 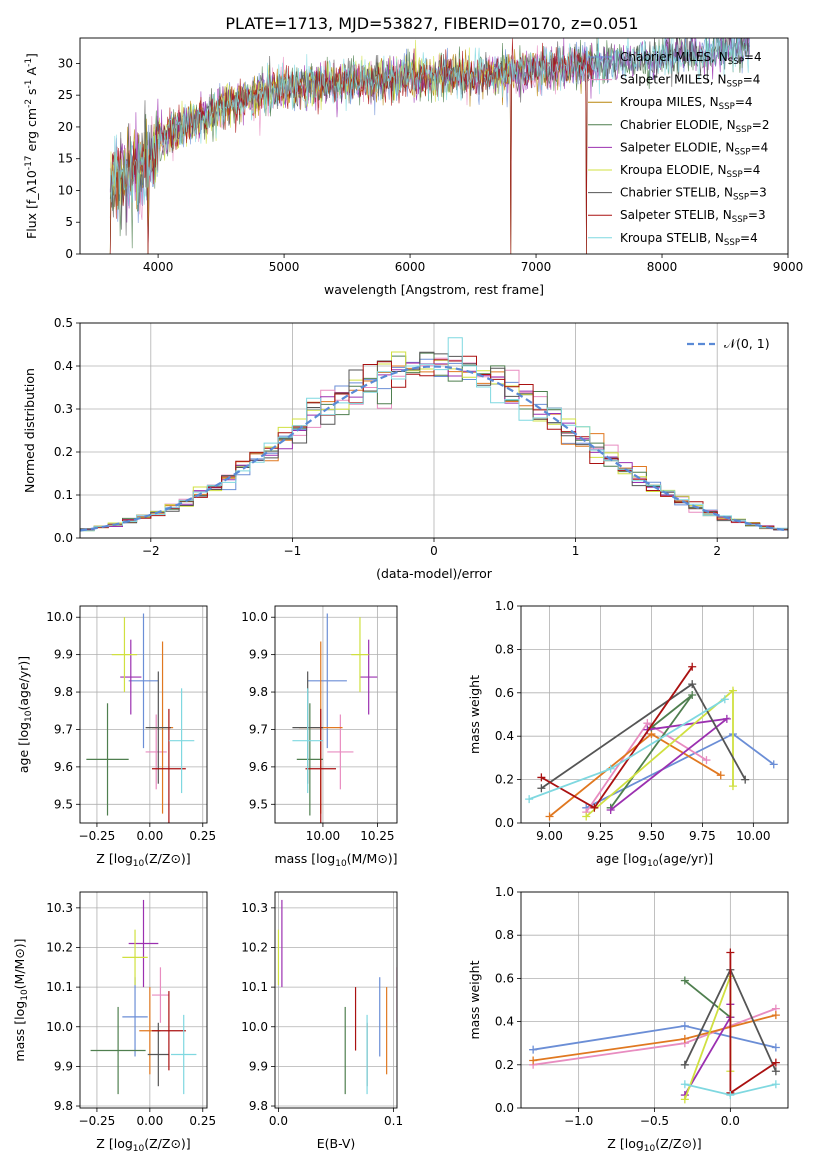 I want to click on x-tick-label: 0.0, so click(x=278, y=1121).